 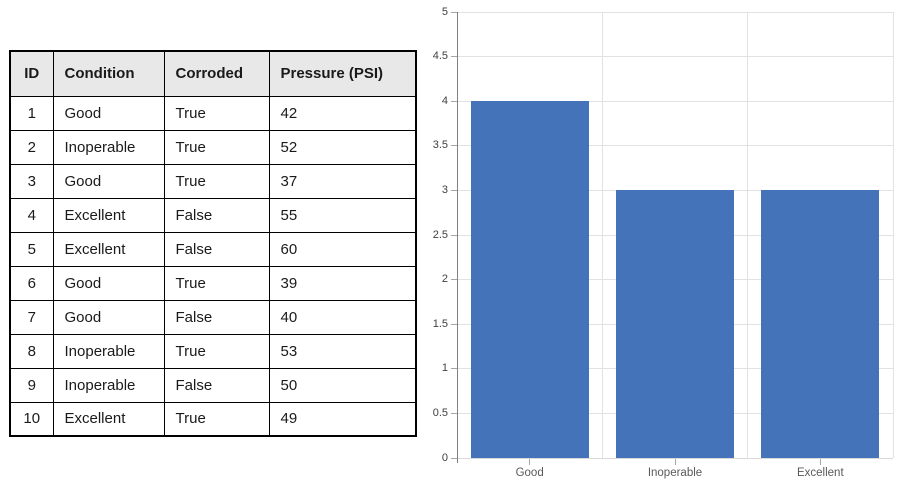 What do you see at coordinates (31, 385) in the screenshot?
I see `table-cell: 9` at bounding box center [31, 385].